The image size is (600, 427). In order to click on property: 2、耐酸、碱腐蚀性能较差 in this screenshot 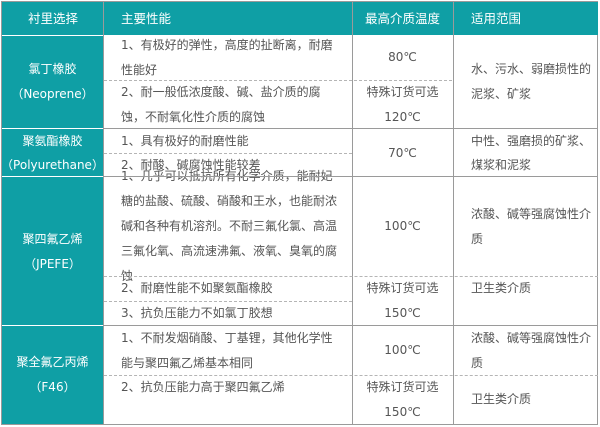, I will do `click(191, 164)`.